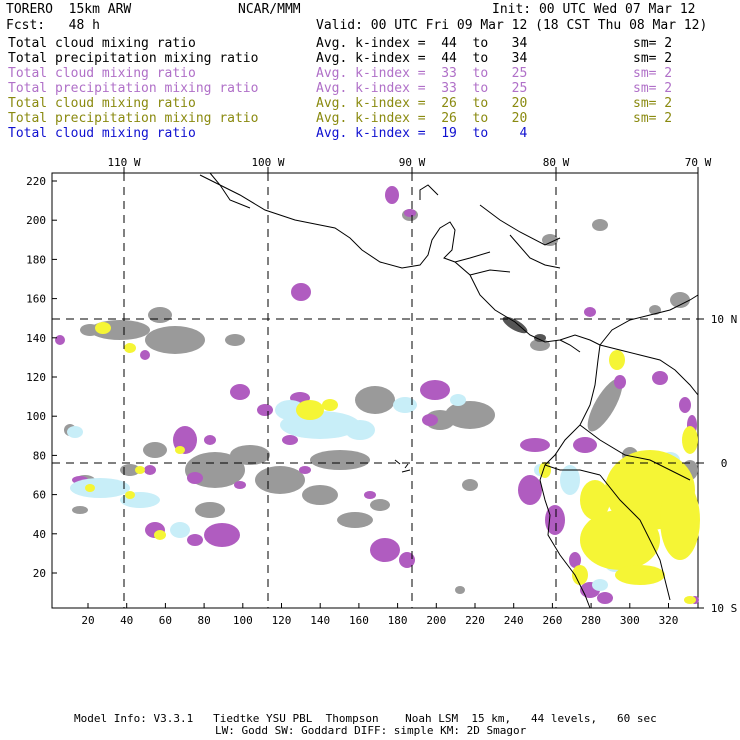 The height and width of the screenshot is (740, 740). What do you see at coordinates (359, 620) in the screenshot?
I see `x-tick-label: 160` at bounding box center [359, 620].